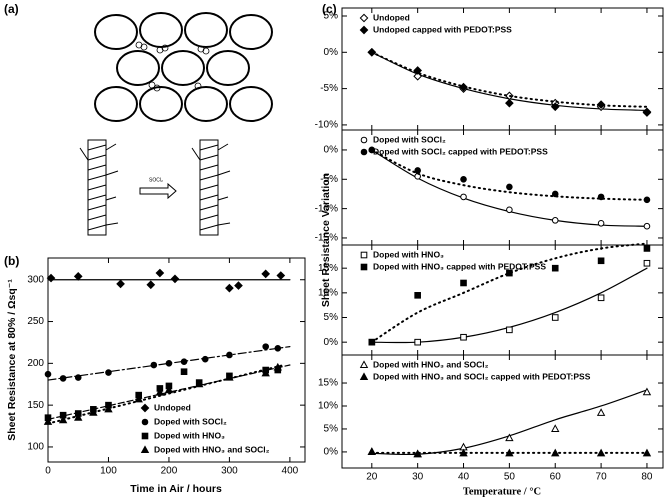  I want to click on x-axis-label: Time in Air / hours, so click(176, 489).